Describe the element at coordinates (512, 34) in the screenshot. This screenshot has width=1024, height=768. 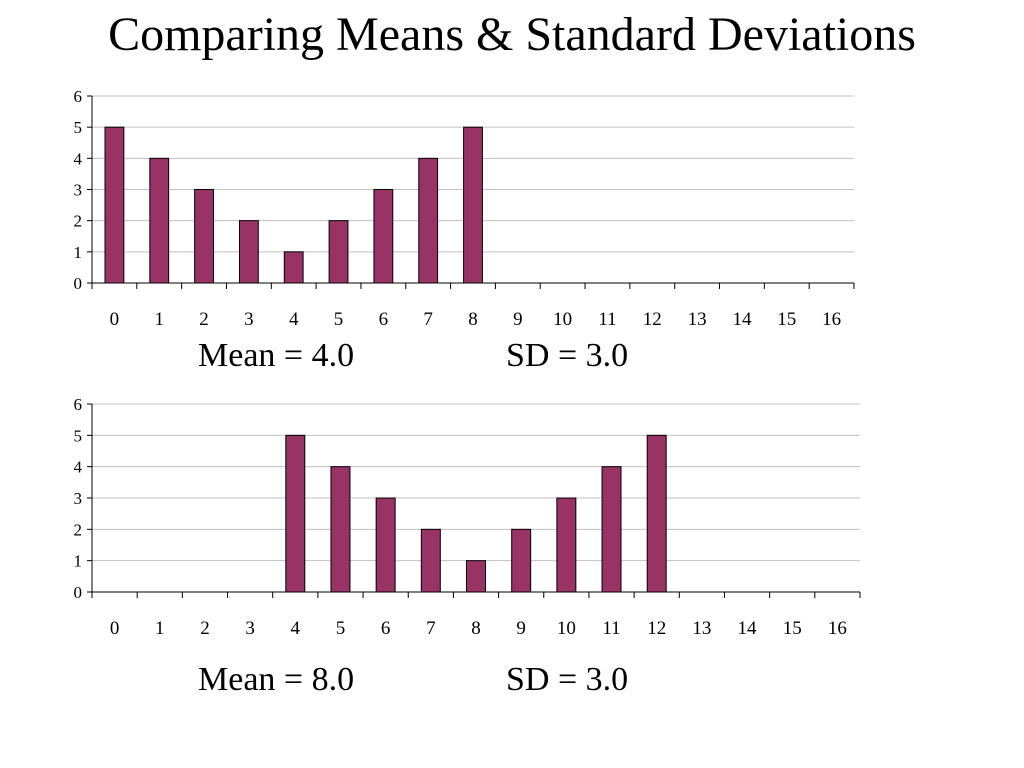
I see `slide-title: Comparing Means & Standard Deviations` at that location.